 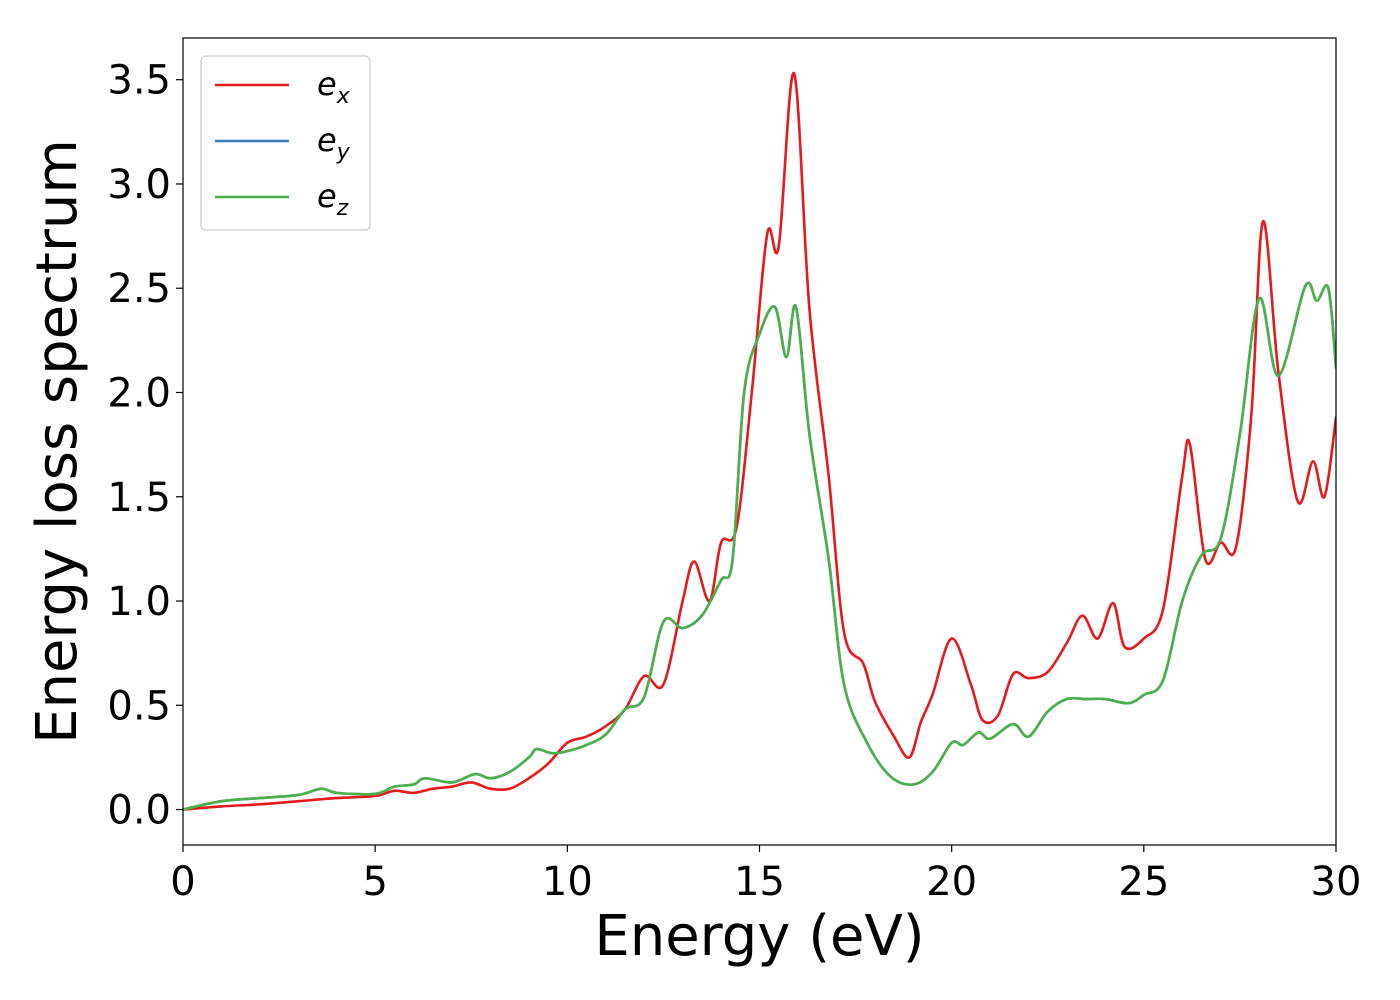 What do you see at coordinates (951, 882) in the screenshot?
I see `x-tick-label: 20` at bounding box center [951, 882].